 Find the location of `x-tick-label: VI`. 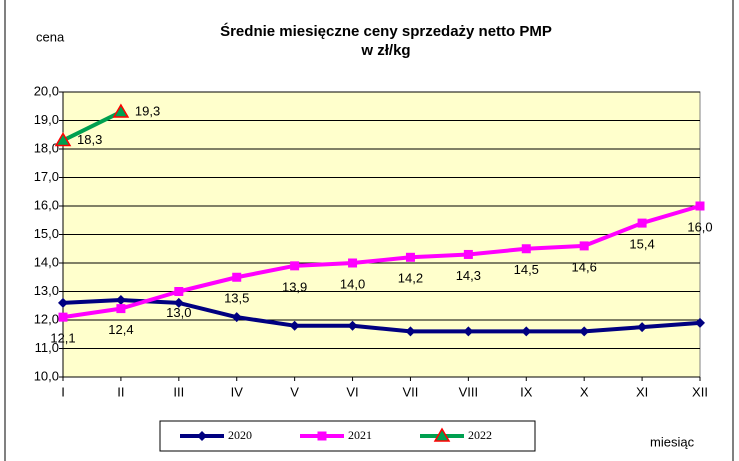

x-tick-label: VI is located at coordinates (352, 391).